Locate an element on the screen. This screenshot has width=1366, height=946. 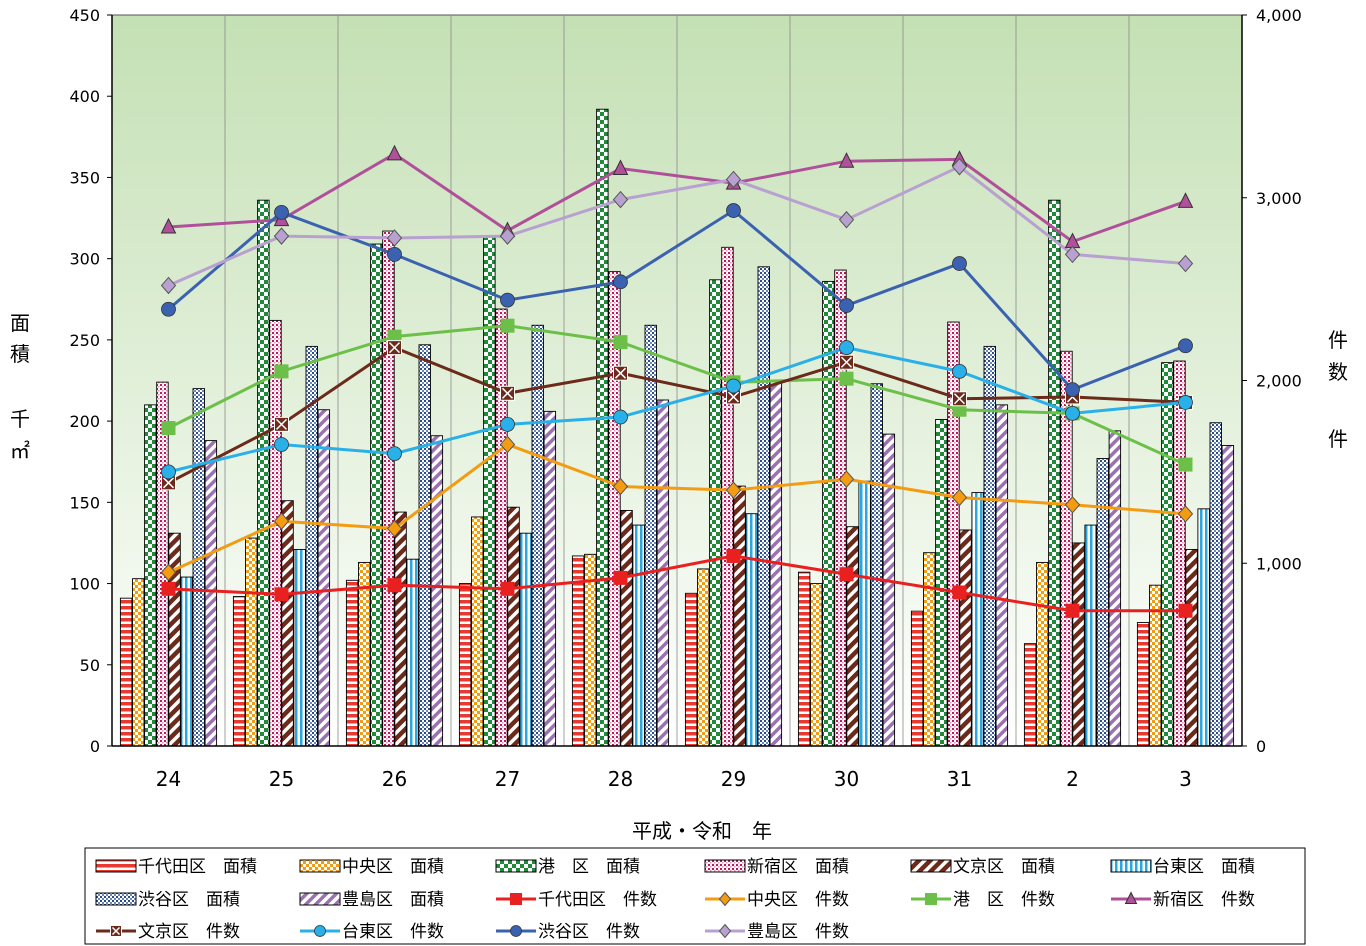
bar-新宿区-面積-29 is located at coordinates (727, 496).